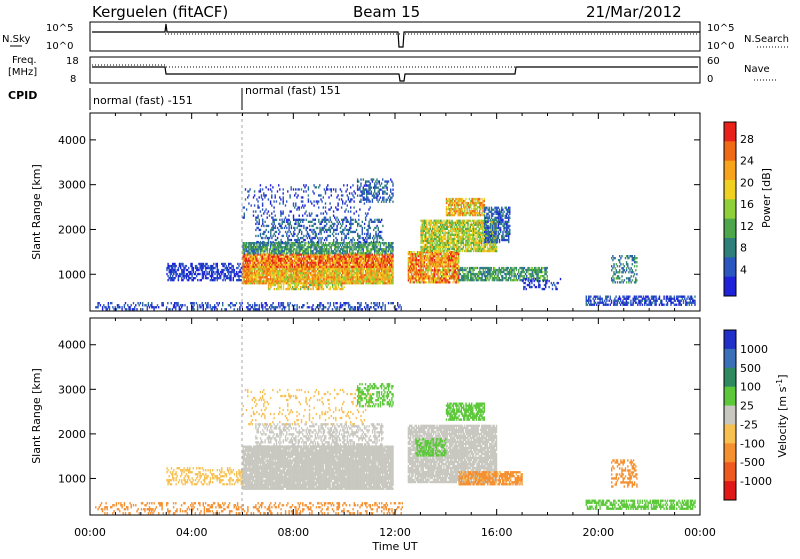 The width and height of the screenshot is (800, 559). Describe the element at coordinates (160, 12) in the screenshot. I see `station-title: Kerguelen (fitACF)` at that location.